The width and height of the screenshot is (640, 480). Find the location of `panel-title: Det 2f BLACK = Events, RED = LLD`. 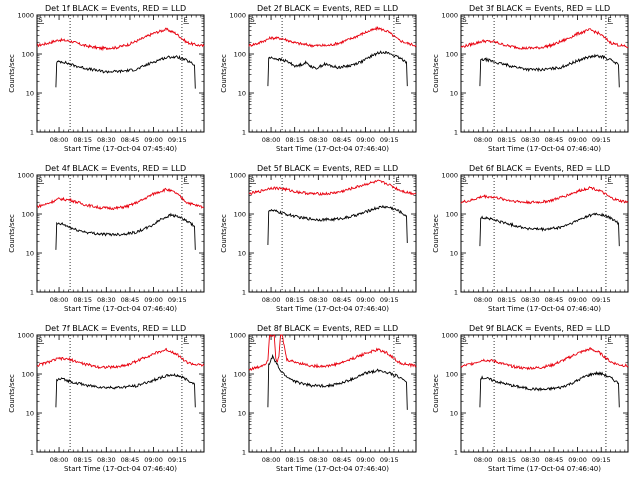

panel-title: Det 2f BLACK = Events, RED = LLD is located at coordinates (327, 8).